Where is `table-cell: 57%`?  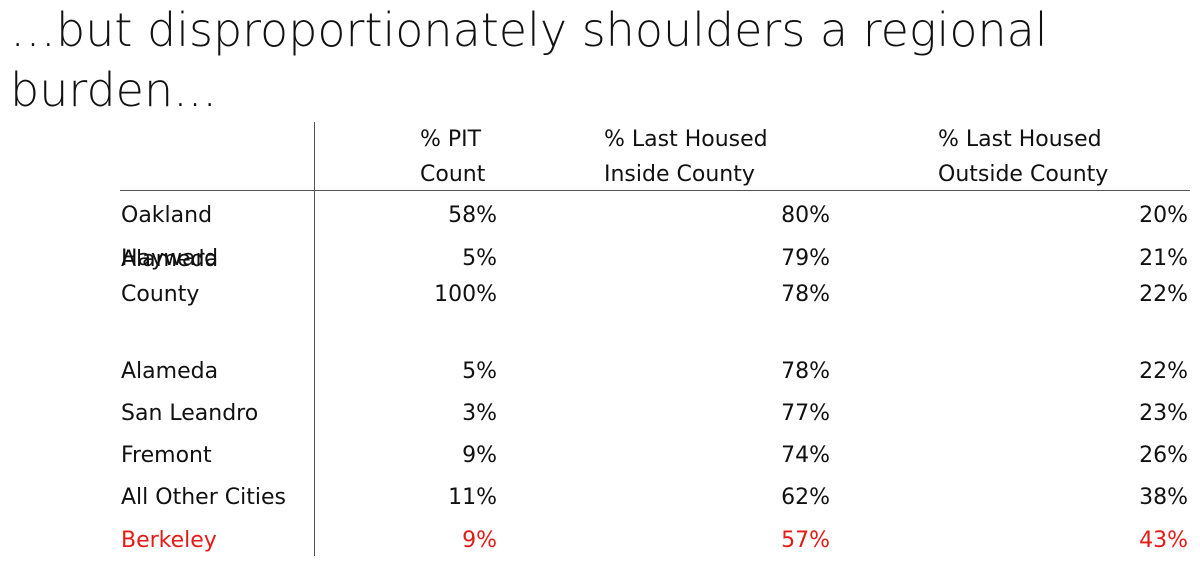 table-cell: 57% is located at coordinates (805, 540).